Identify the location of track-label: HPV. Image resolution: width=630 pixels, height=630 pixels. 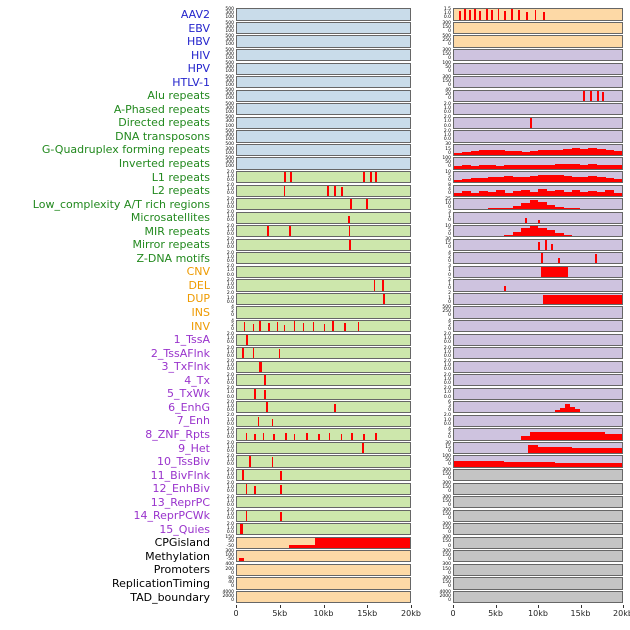
(198, 69).